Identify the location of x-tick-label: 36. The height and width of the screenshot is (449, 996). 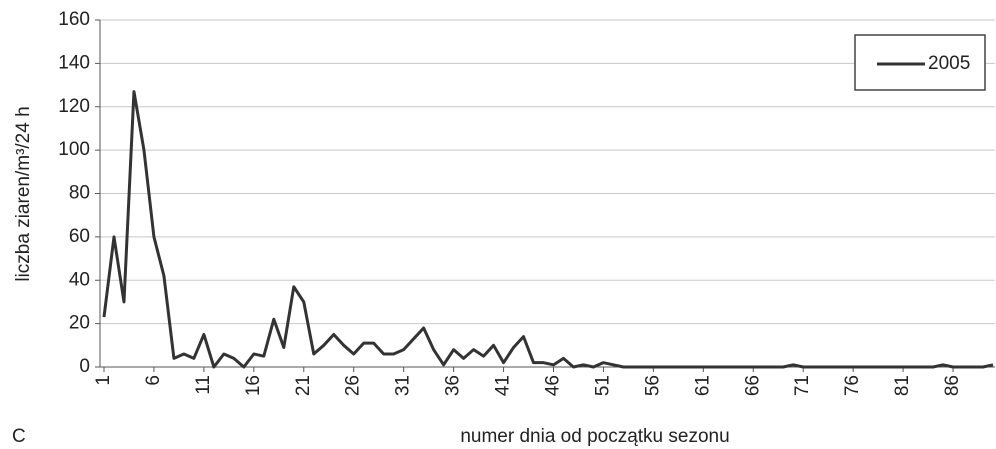
(453, 385).